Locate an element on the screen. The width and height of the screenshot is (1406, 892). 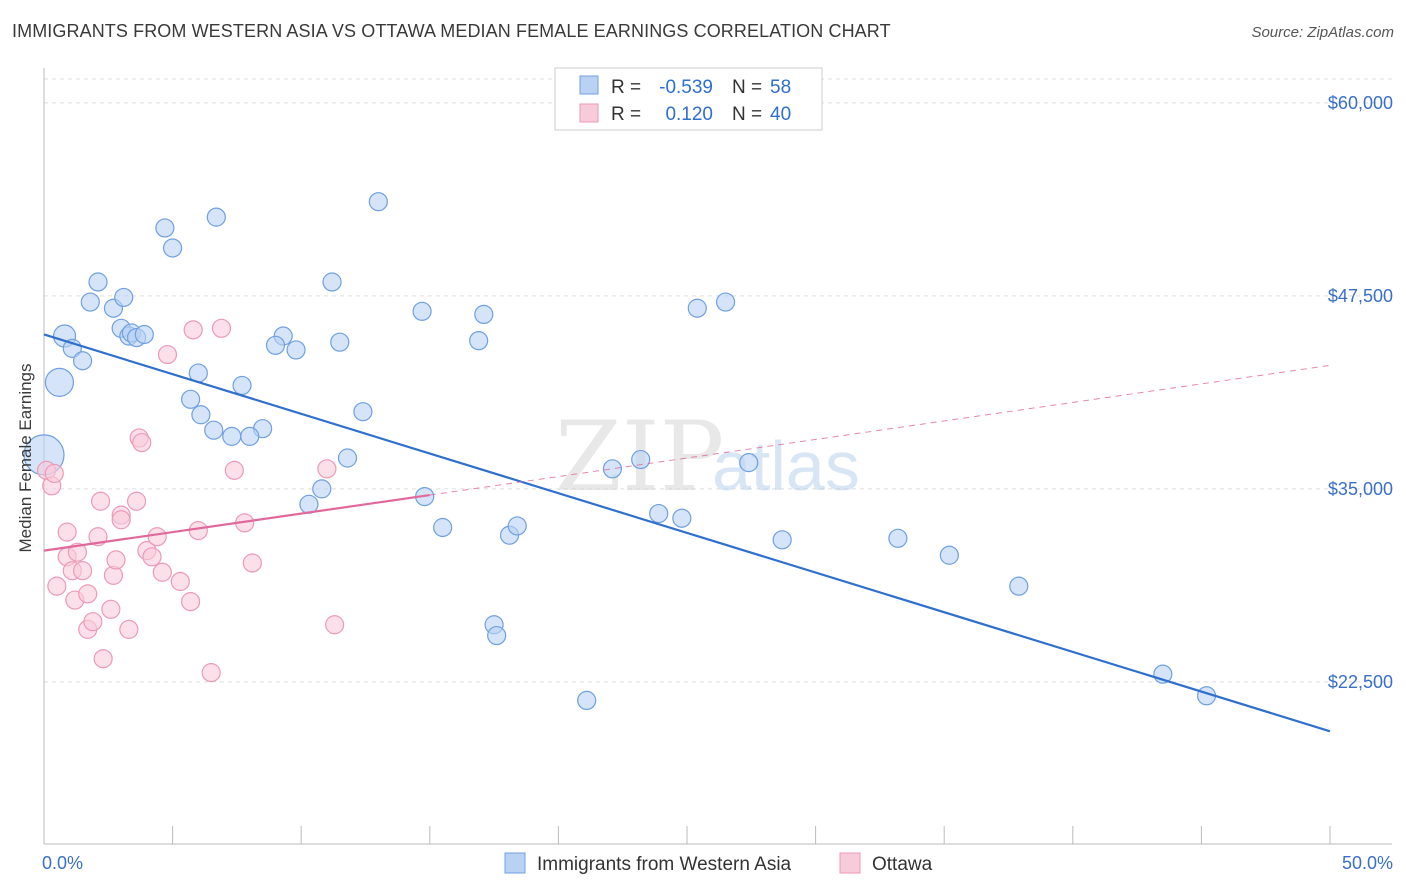
trend-line-ottawa is located at coordinates (236, 522).